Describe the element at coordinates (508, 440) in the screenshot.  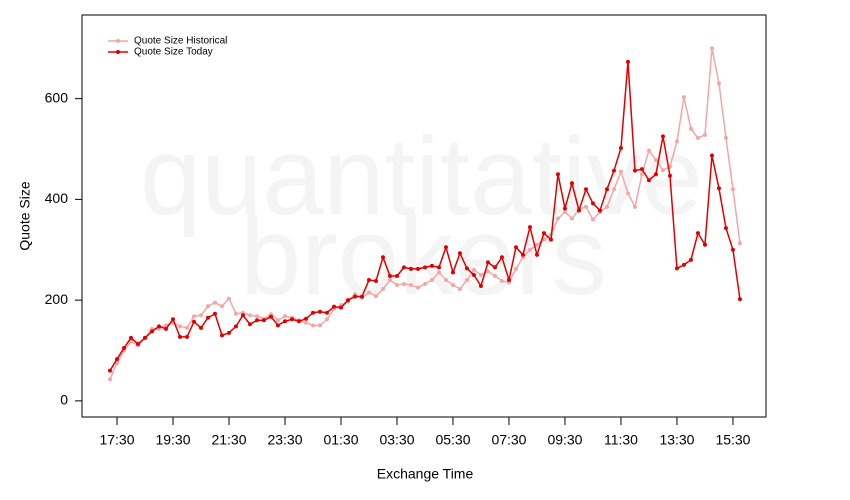
I see `x-tick-label: 07:30` at that location.